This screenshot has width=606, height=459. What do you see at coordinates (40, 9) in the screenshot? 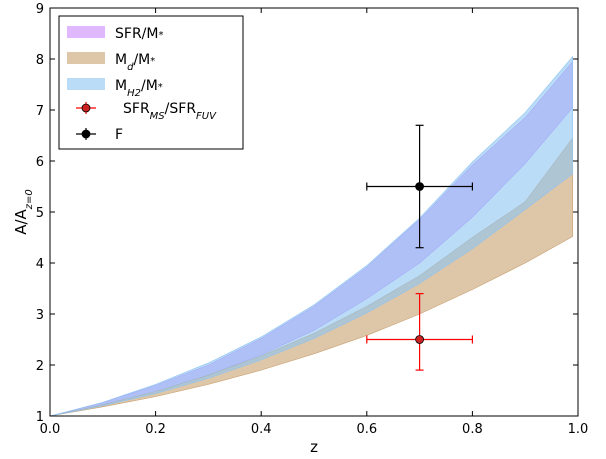
I see `y-tick-label: 9` at bounding box center [40, 9].